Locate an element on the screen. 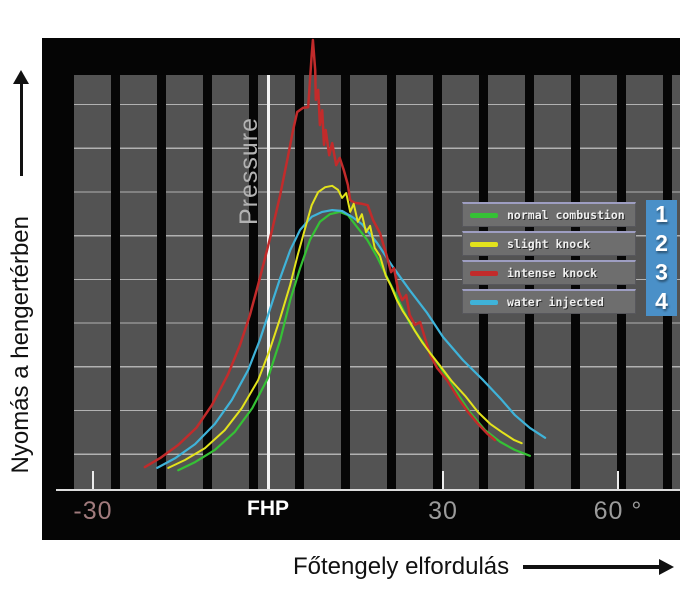  x-axis-label-block: Főtengely elfordulás is located at coordinates (484, 567).